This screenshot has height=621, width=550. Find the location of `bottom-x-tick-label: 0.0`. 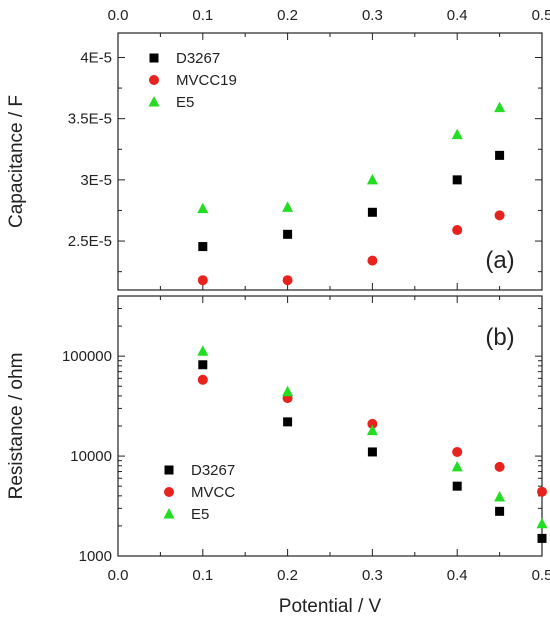

bottom-x-tick-label: 0.0 is located at coordinates (118, 575).